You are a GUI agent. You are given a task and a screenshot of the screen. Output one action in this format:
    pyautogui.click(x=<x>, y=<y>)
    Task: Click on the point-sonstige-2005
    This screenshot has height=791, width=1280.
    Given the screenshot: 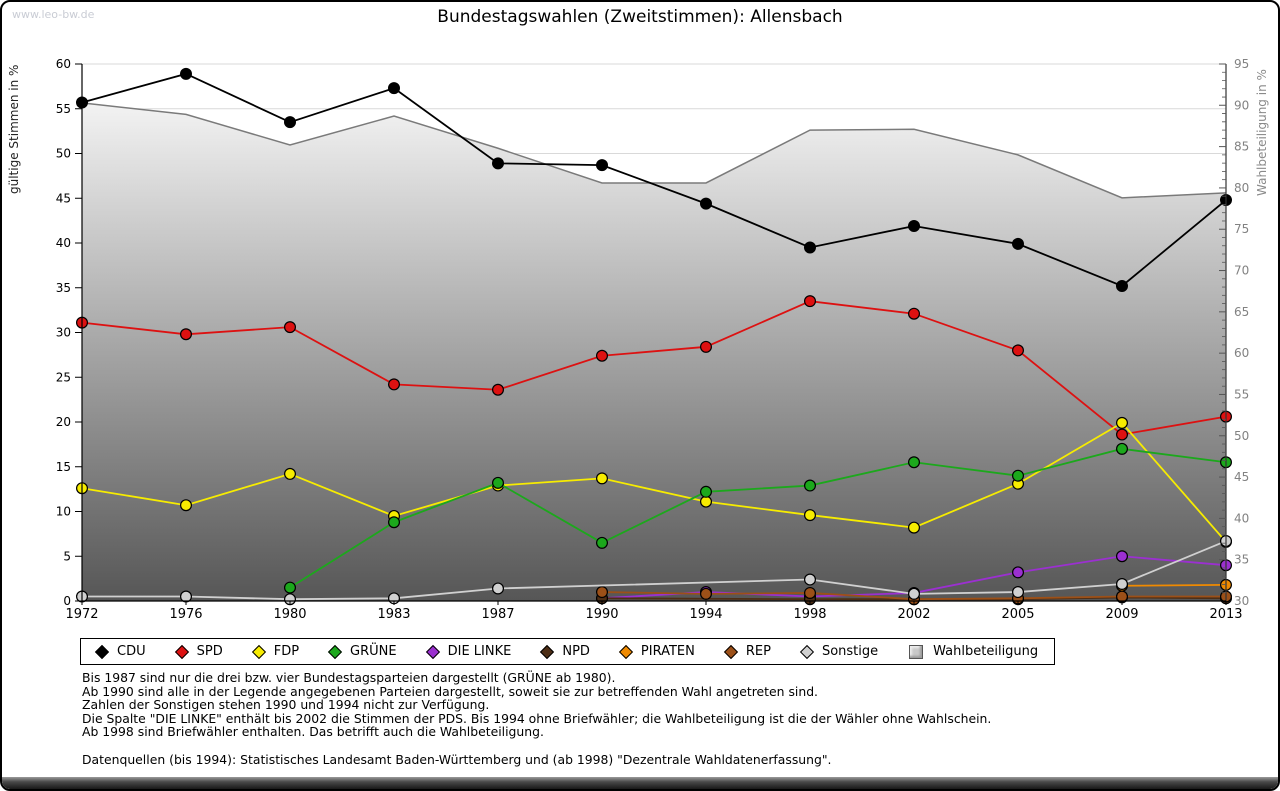 What is the action you would take?
    pyautogui.click(x=1017, y=592)
    